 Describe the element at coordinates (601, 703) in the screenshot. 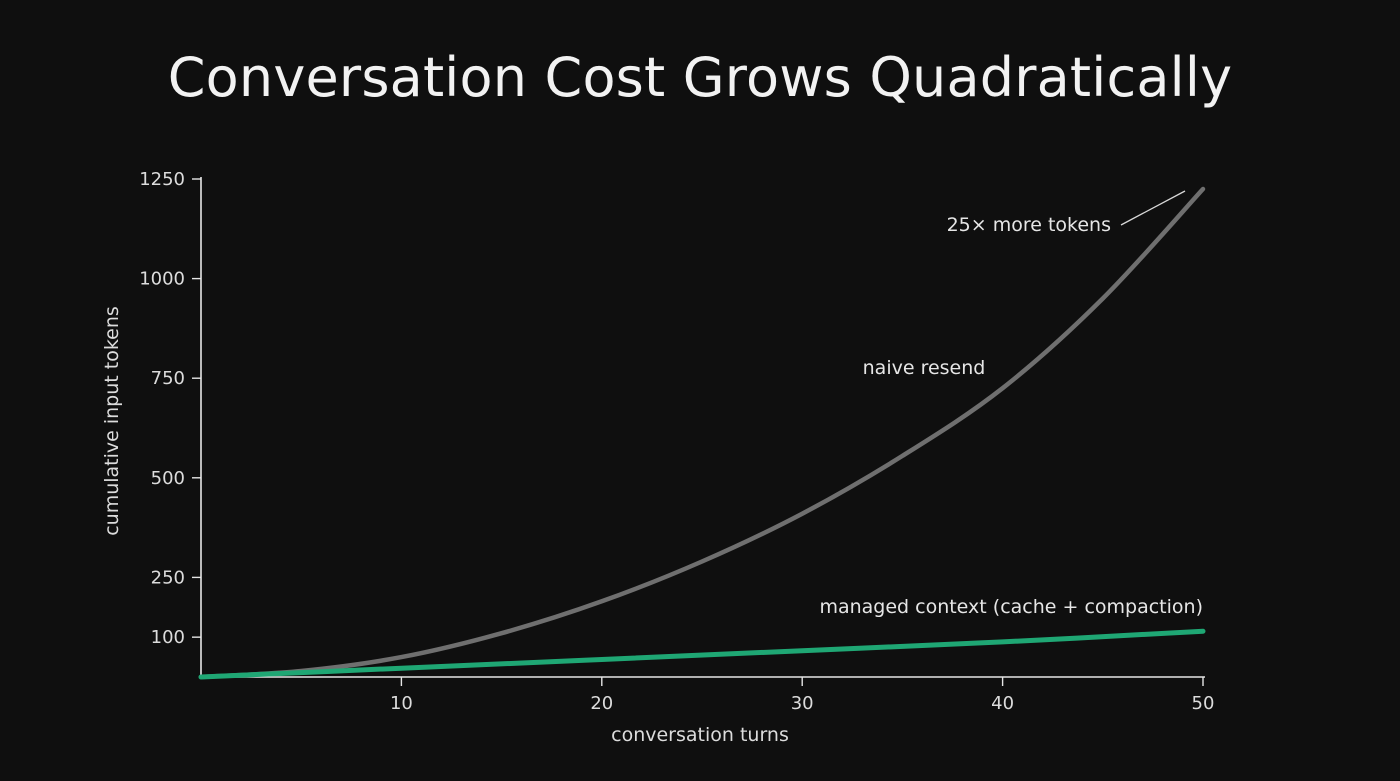

I see `x-tick-label: 20` at that location.